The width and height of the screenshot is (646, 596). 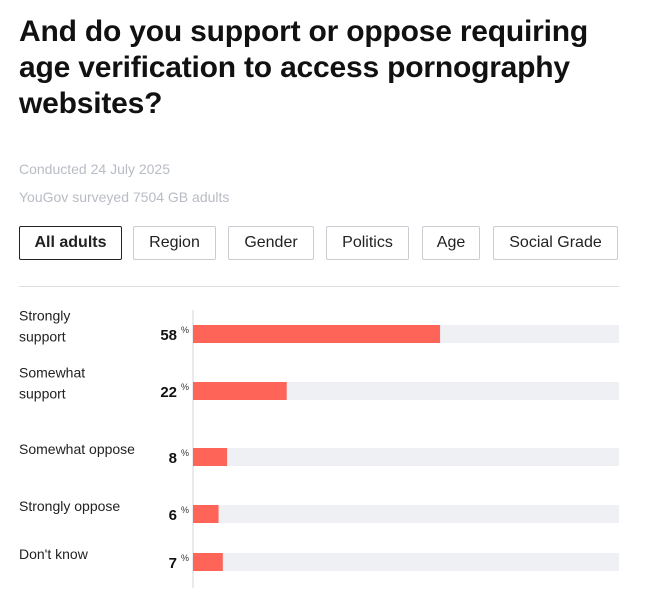 I want to click on tab-region: Region, so click(x=174, y=243).